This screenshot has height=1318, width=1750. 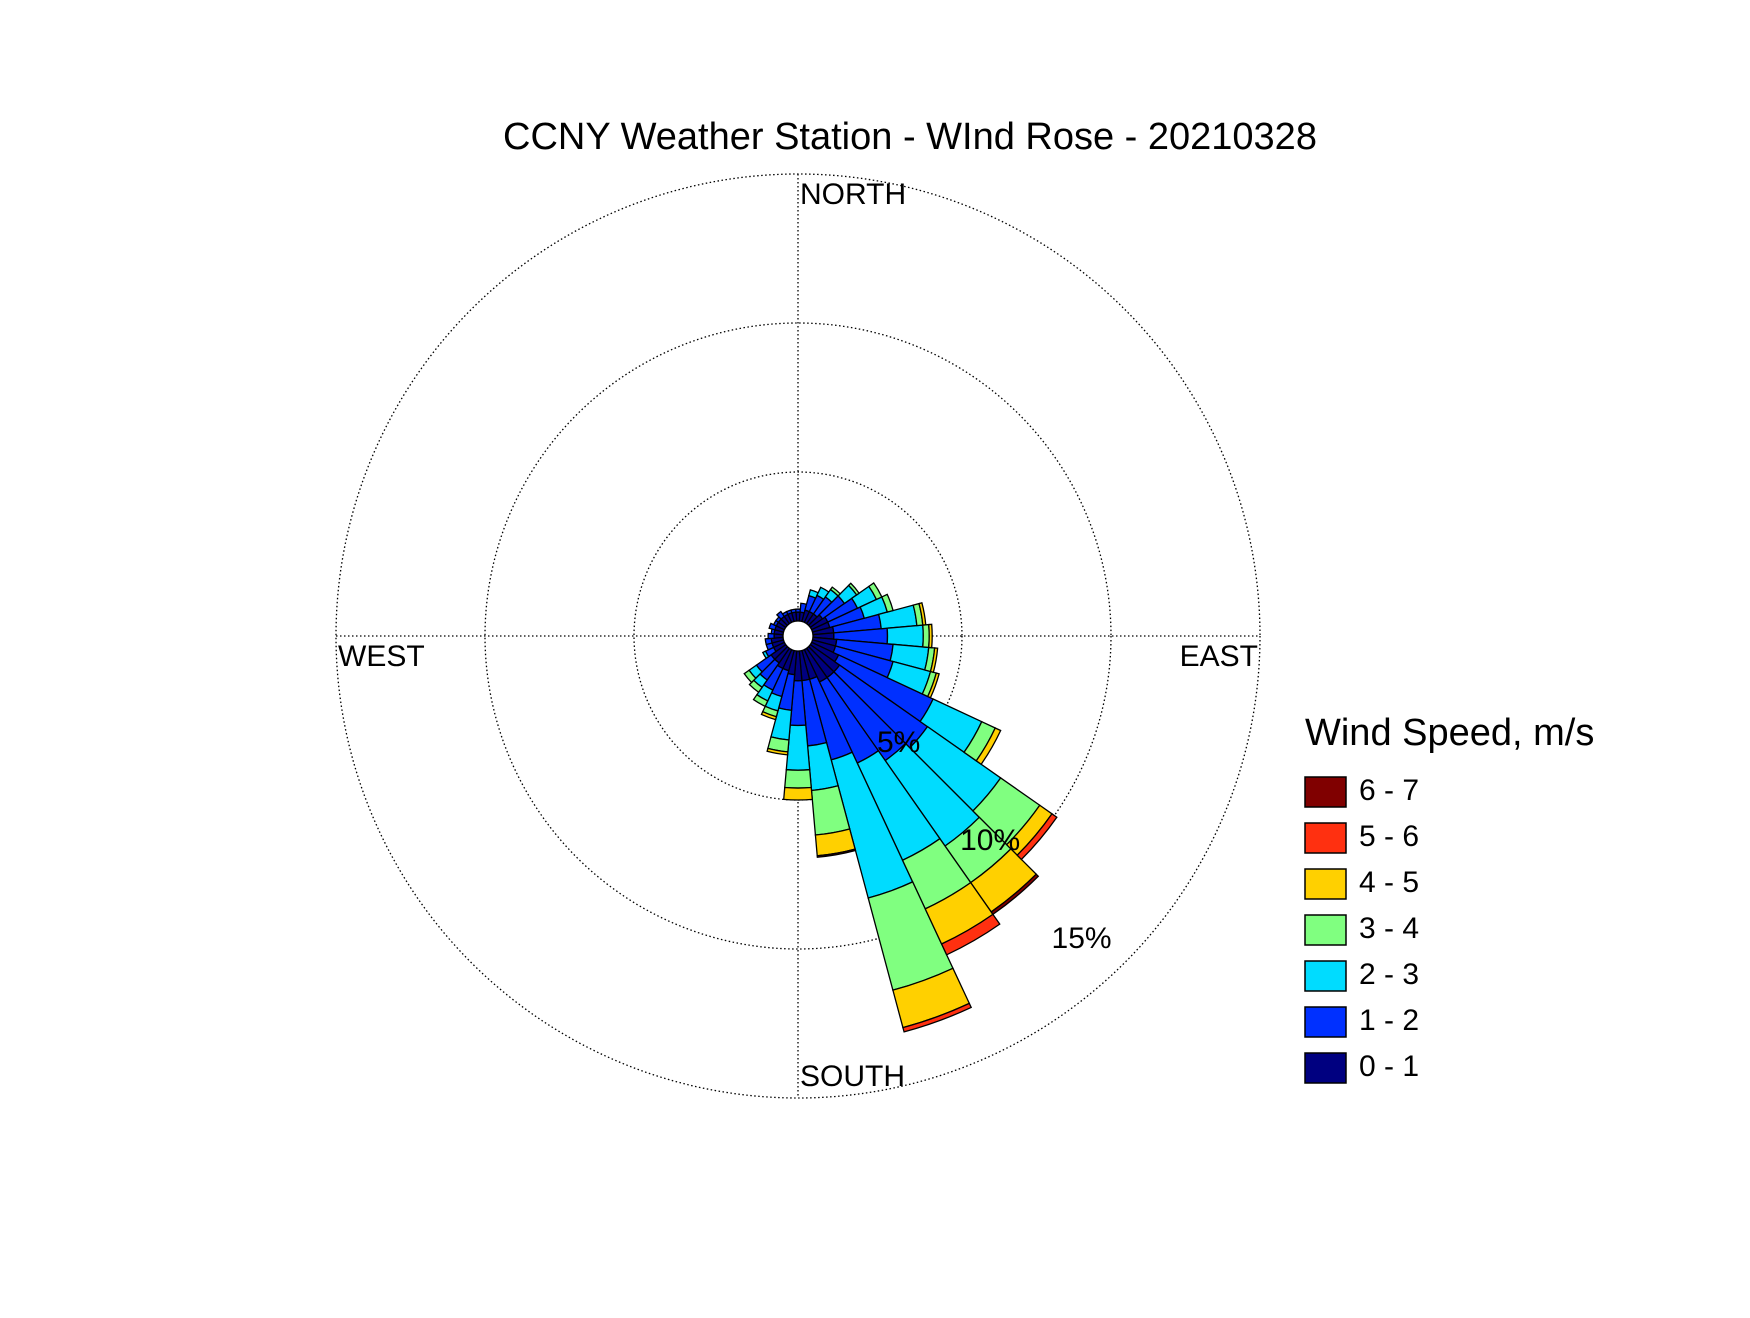 What do you see at coordinates (1389, 1066) in the screenshot?
I see `legend-label: 0 - 1` at bounding box center [1389, 1066].